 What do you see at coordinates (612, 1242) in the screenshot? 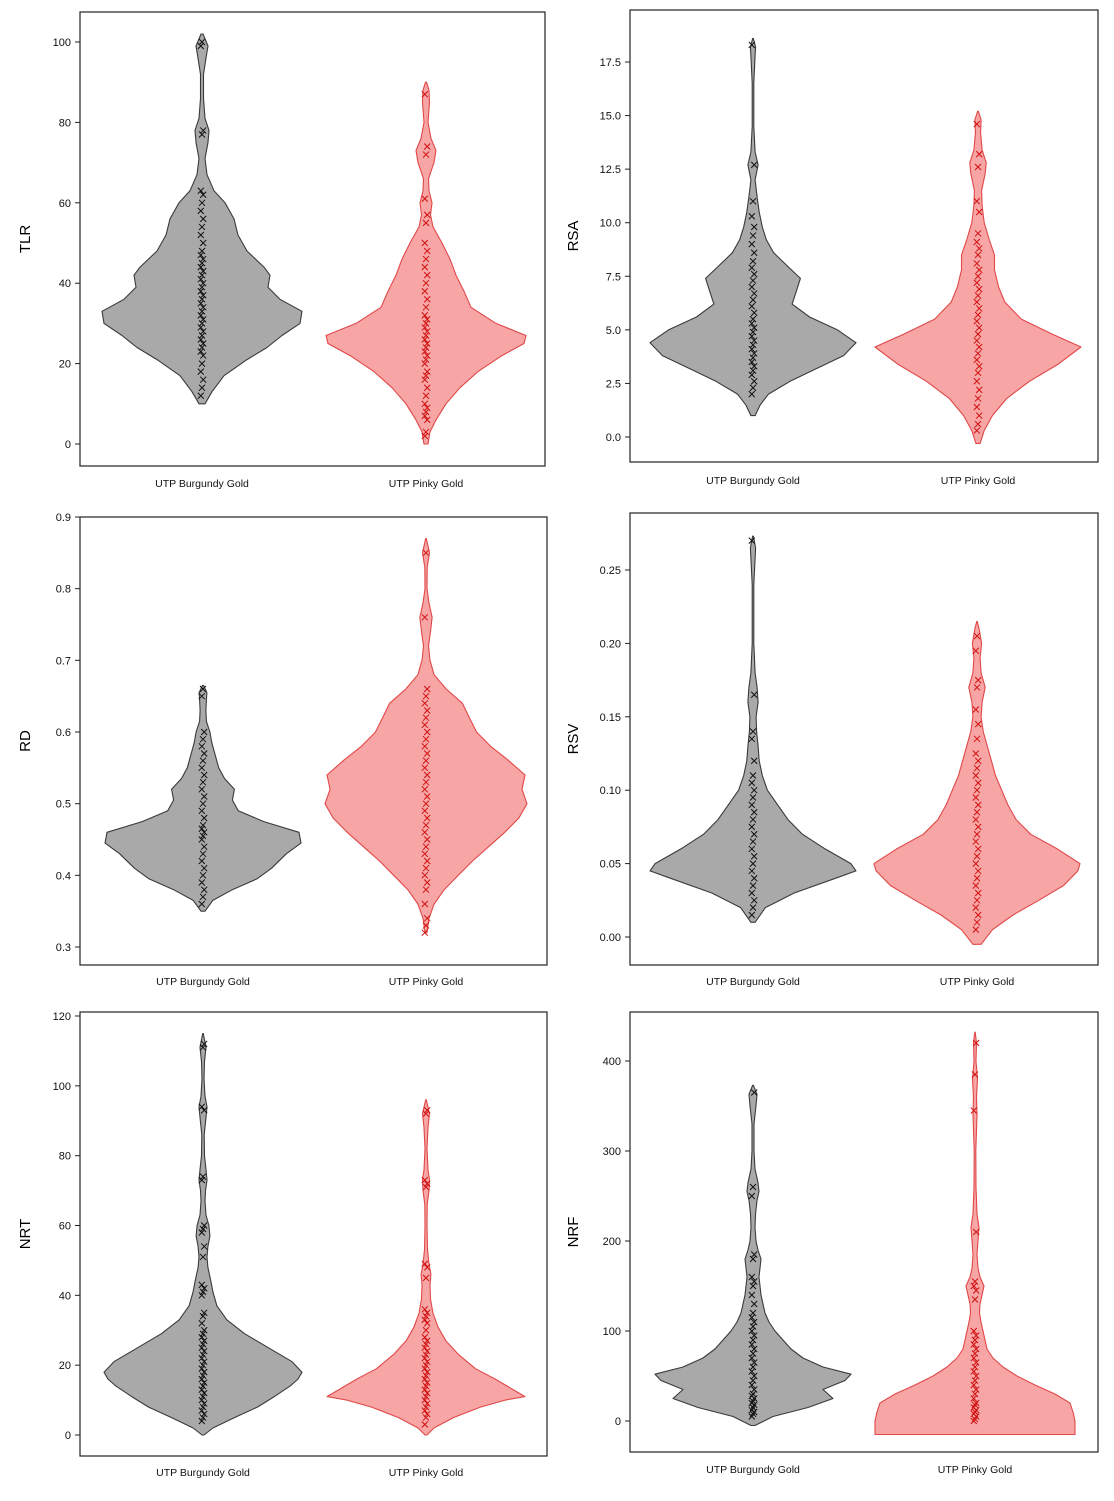
I see `y-tick-label: 200` at bounding box center [612, 1242].